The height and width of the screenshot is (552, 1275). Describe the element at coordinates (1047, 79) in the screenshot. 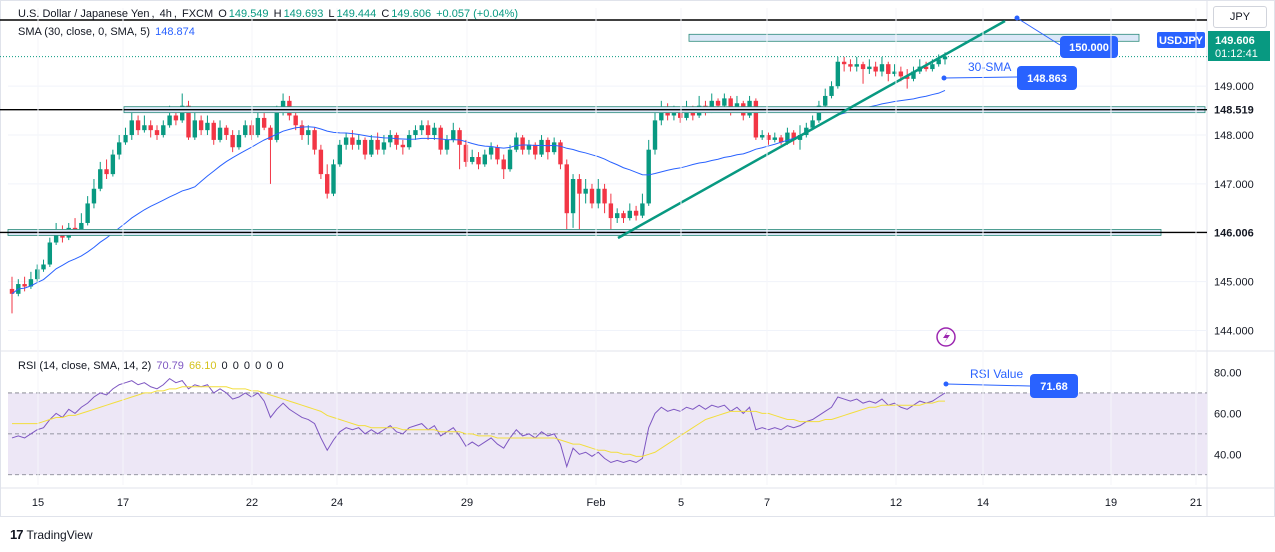

I see `callout-text-sma: 148.863` at that location.